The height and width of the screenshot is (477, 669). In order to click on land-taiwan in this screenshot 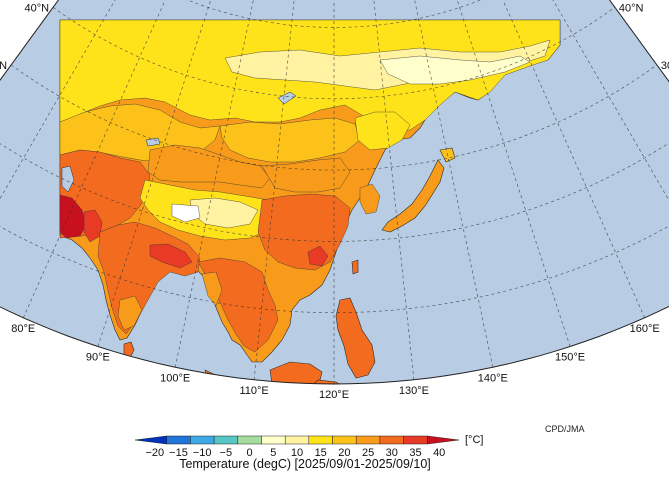, I will do `click(355, 267)`.